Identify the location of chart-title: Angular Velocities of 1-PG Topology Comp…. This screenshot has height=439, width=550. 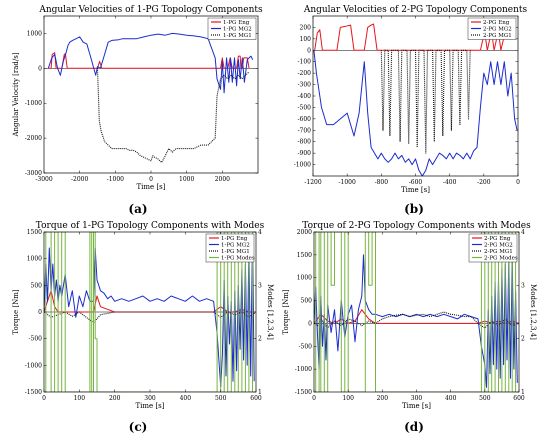
(150, 10).